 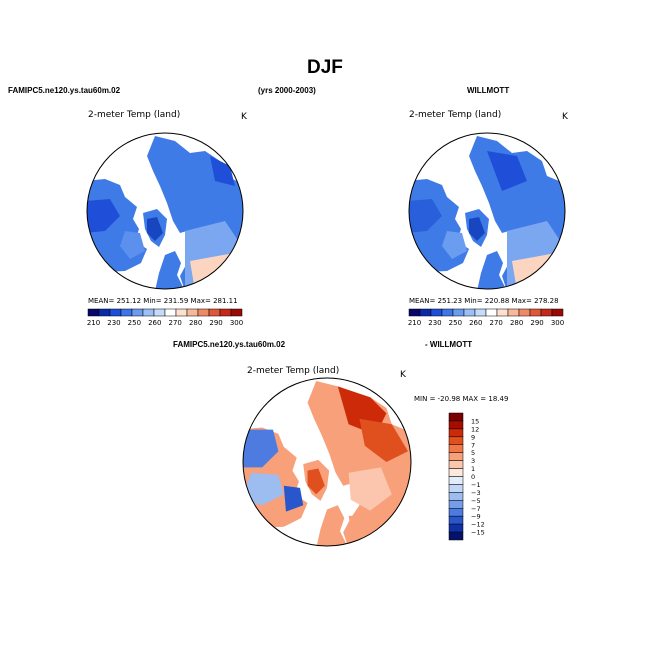 I want to click on obs-colorbar: 210 230 250 260 270 280 290 300, so click(x=486, y=317).